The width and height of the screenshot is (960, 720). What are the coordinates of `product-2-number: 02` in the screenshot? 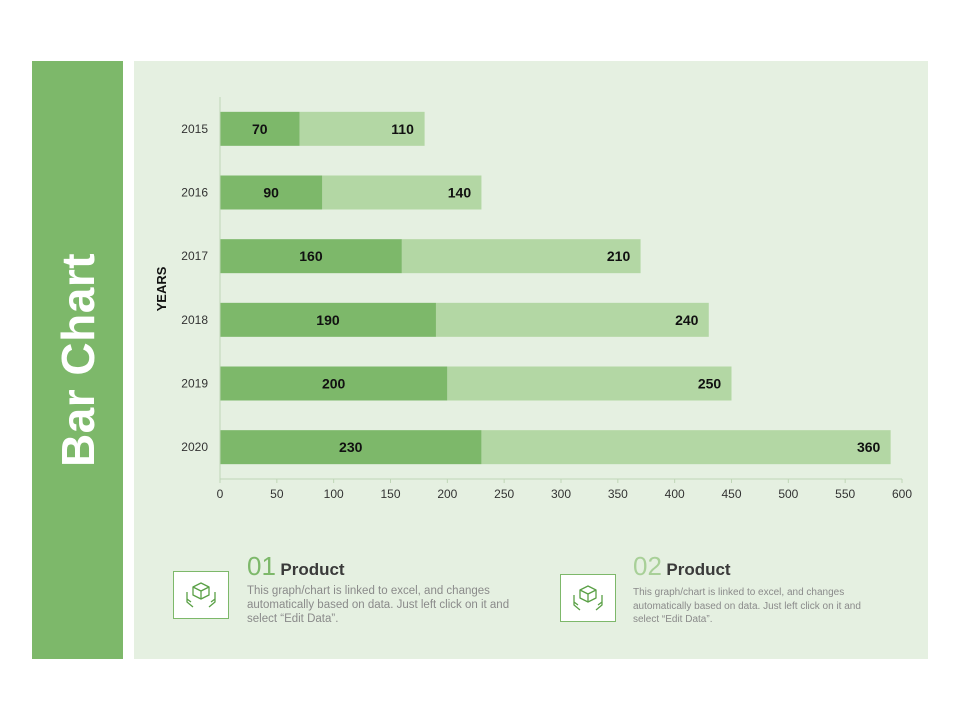 It's located at (647, 566).